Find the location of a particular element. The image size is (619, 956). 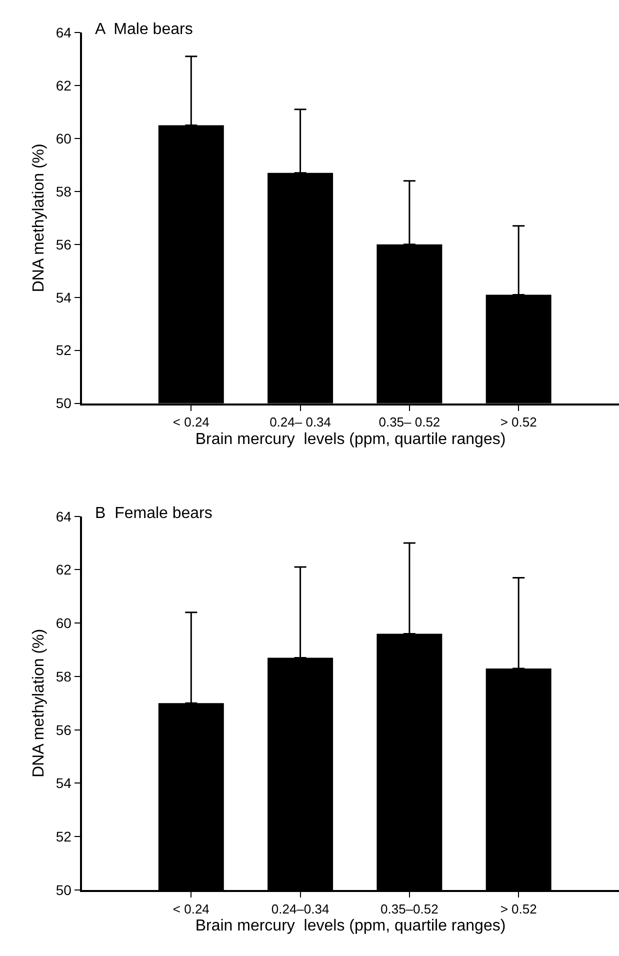

x-tick-label: 0.24–0.34 is located at coordinates (300, 908).